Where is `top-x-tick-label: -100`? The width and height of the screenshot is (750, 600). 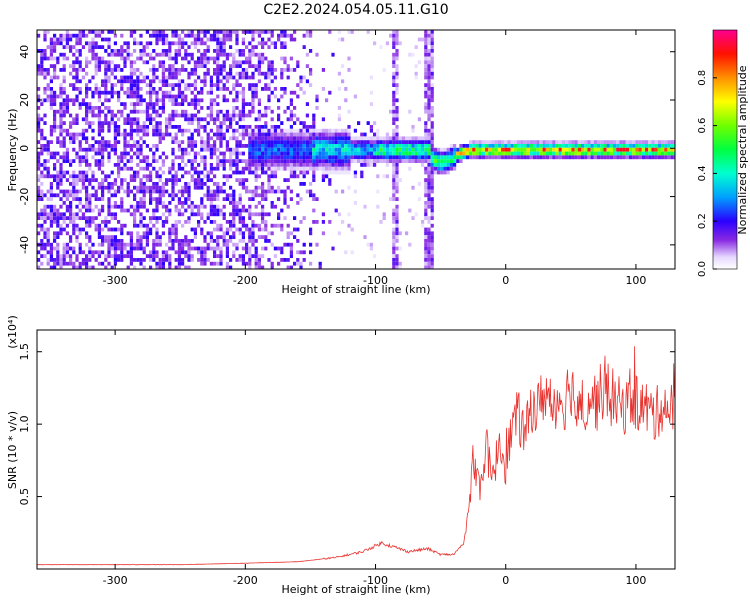
top-x-tick-label: -100 is located at coordinates (375, 280).